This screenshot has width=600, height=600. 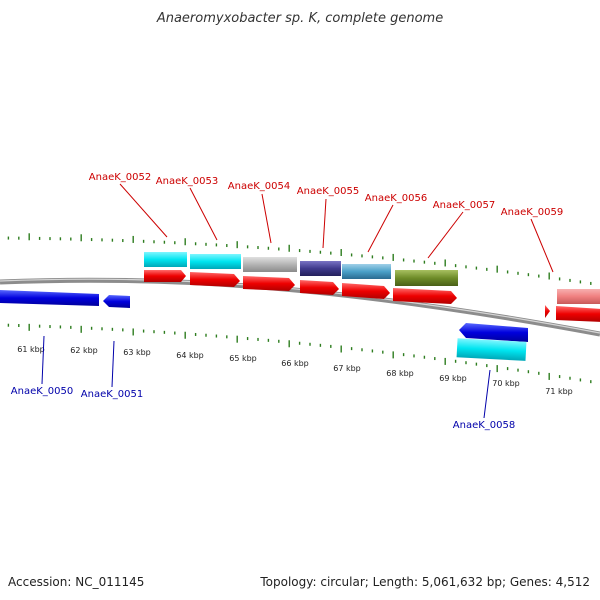 I want to click on scale-label: 61 kbp, so click(x=31, y=349).